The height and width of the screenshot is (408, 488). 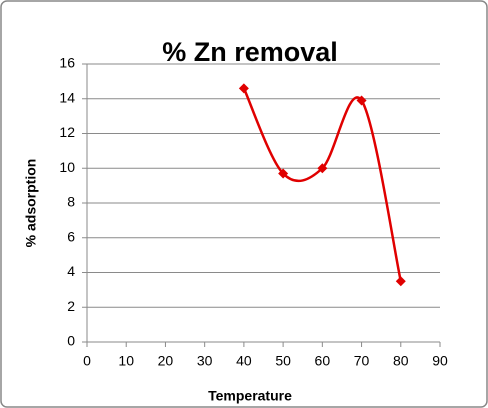 What do you see at coordinates (323, 361) in the screenshot?
I see `x-tick-label: 60` at bounding box center [323, 361].